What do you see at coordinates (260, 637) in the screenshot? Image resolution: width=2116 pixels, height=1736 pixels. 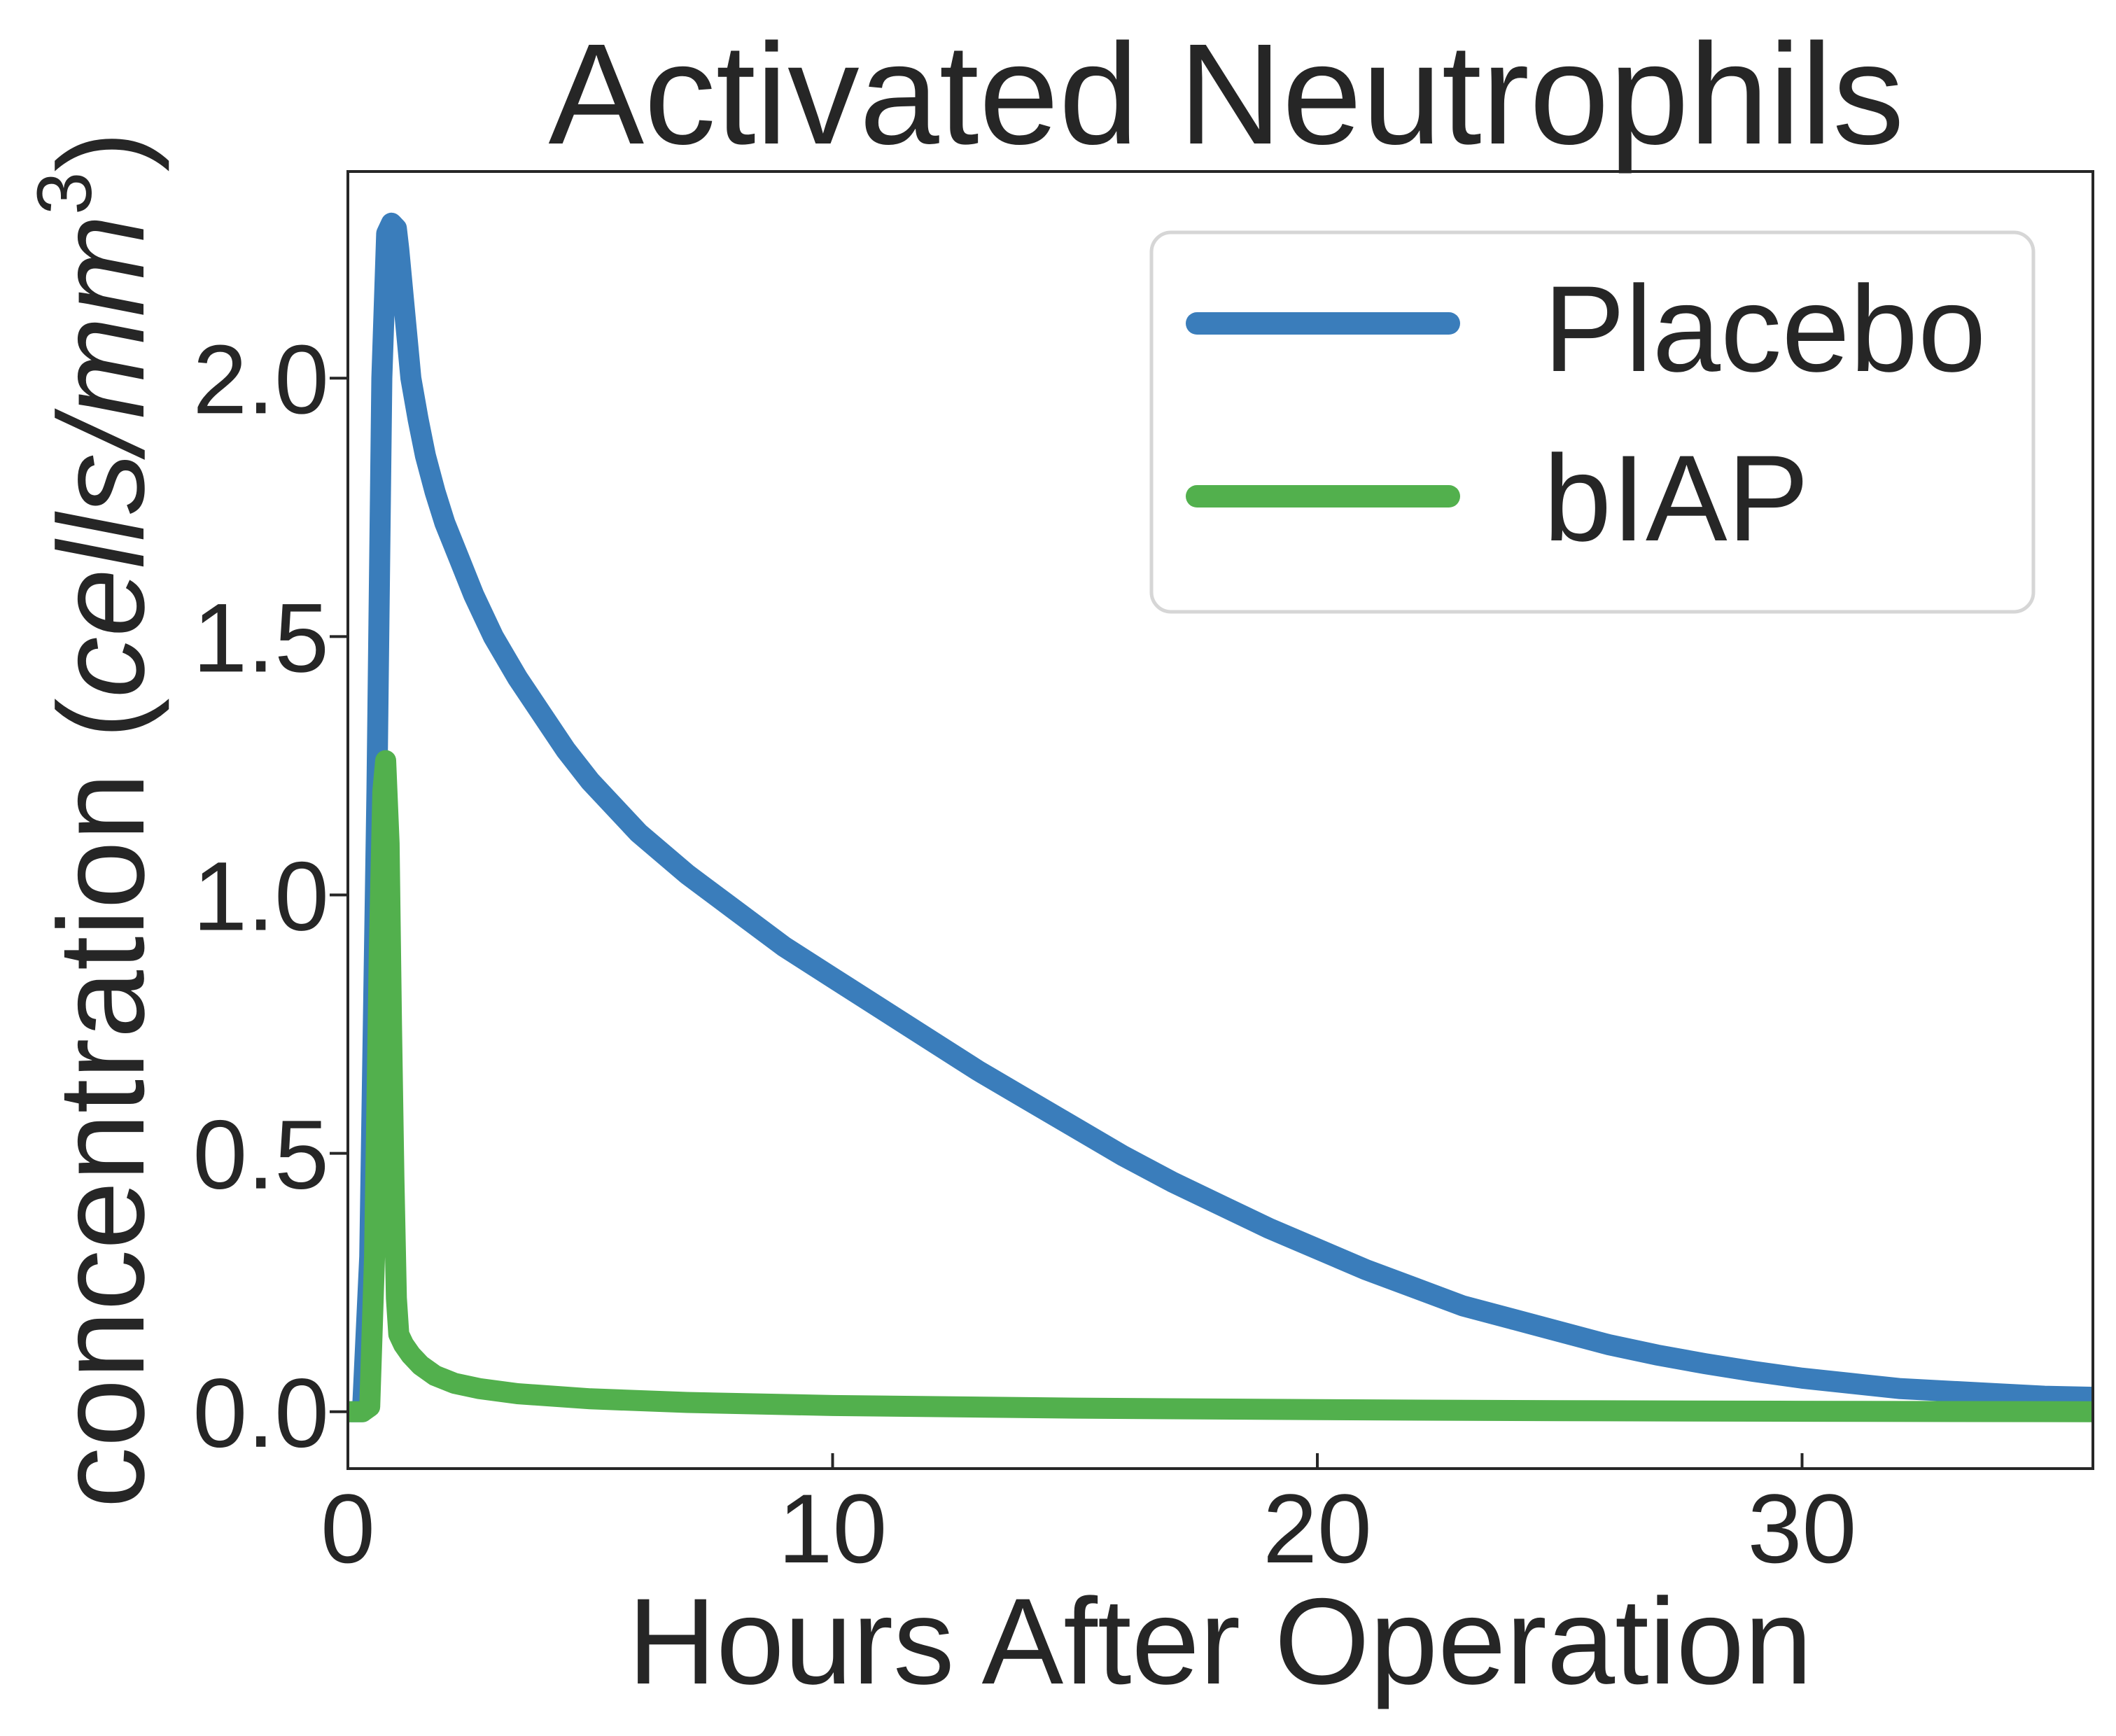 I see `y-tick-label: 1.5` at bounding box center [260, 637].